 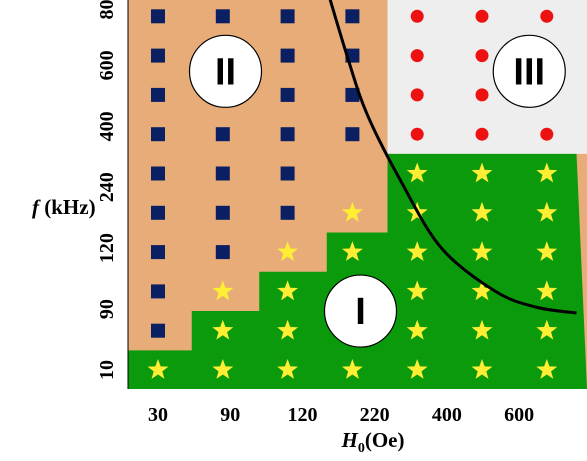 What do you see at coordinates (107, 248) in the screenshot?
I see `y-tick-label: 120` at bounding box center [107, 248].